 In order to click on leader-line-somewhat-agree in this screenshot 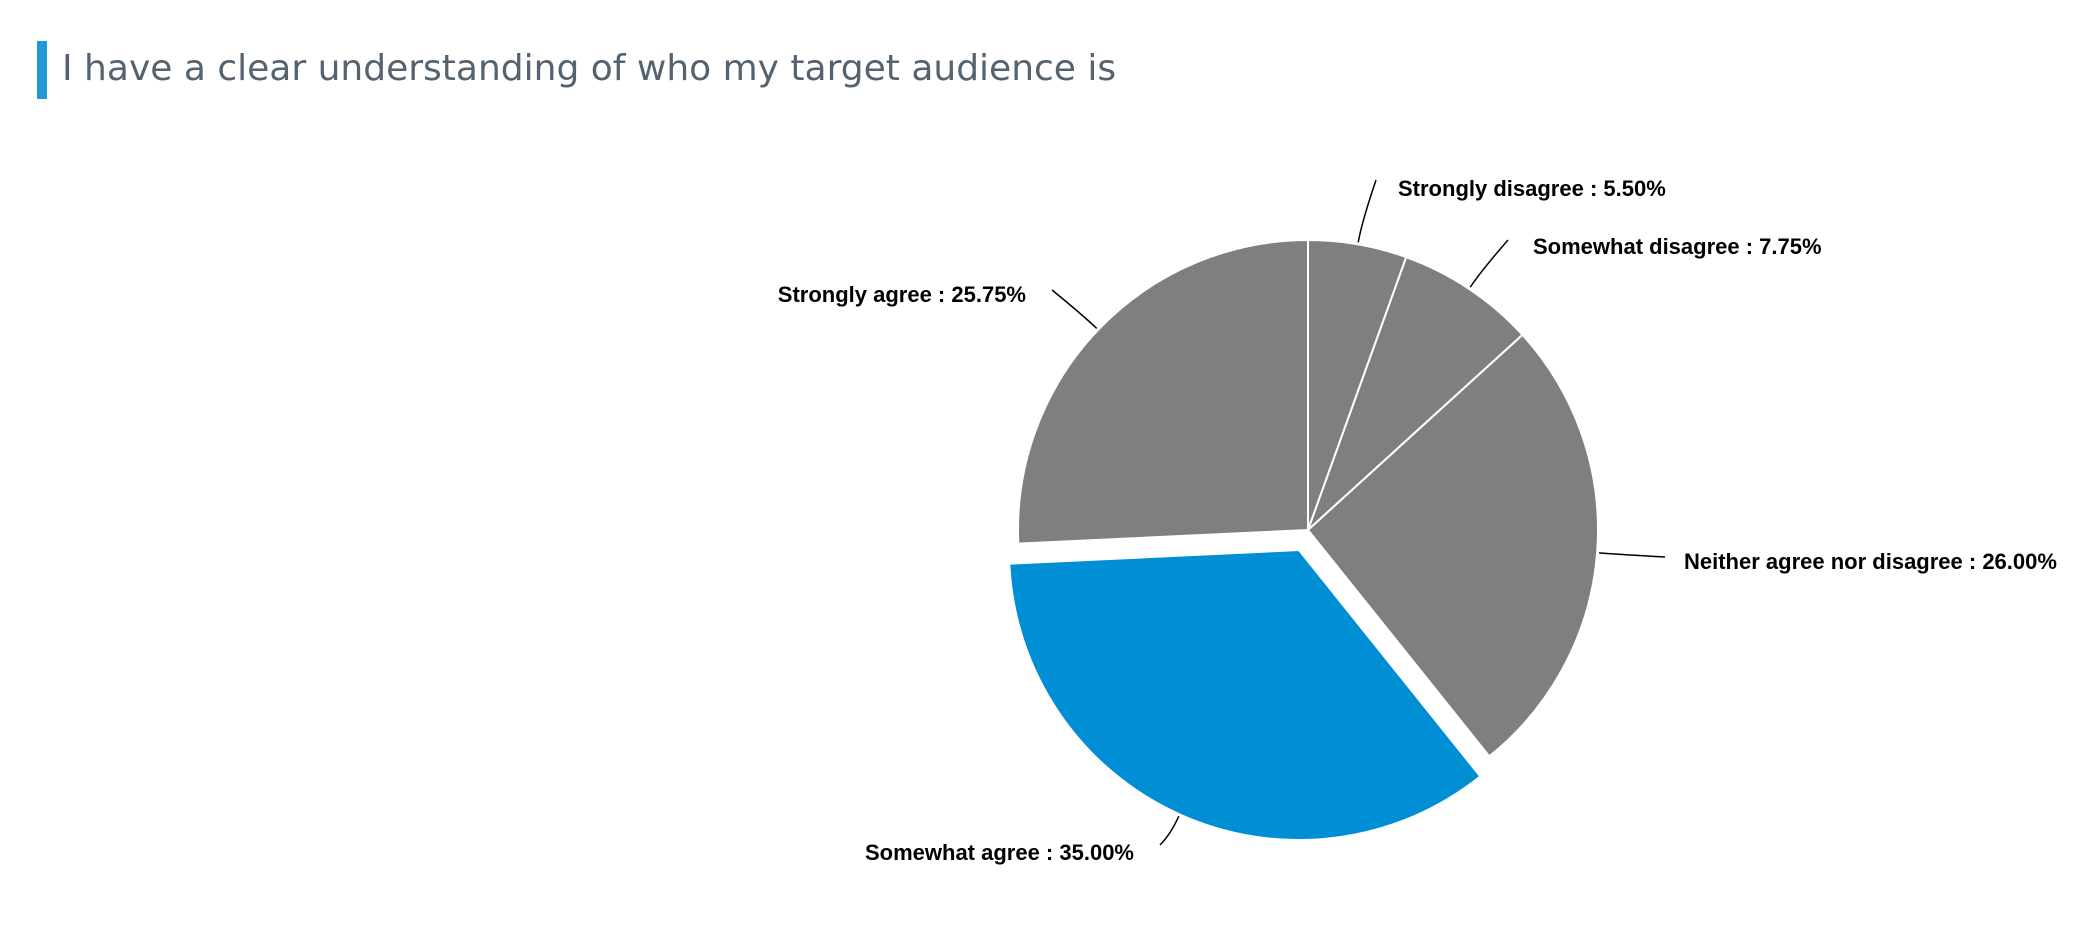, I will do `click(1169, 830)`.